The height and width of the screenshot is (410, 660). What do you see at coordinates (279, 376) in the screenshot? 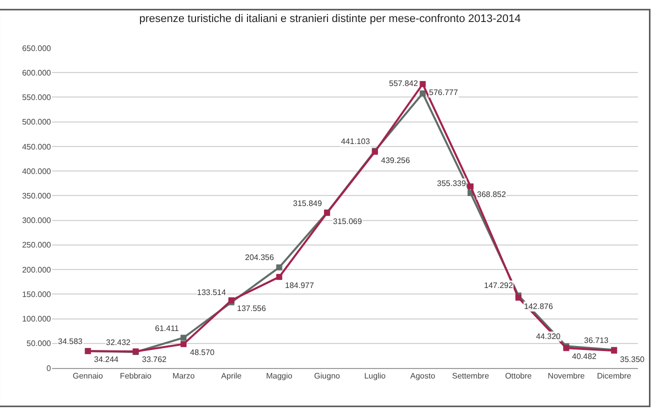
I see `x-tick-label: Maggio` at bounding box center [279, 376].